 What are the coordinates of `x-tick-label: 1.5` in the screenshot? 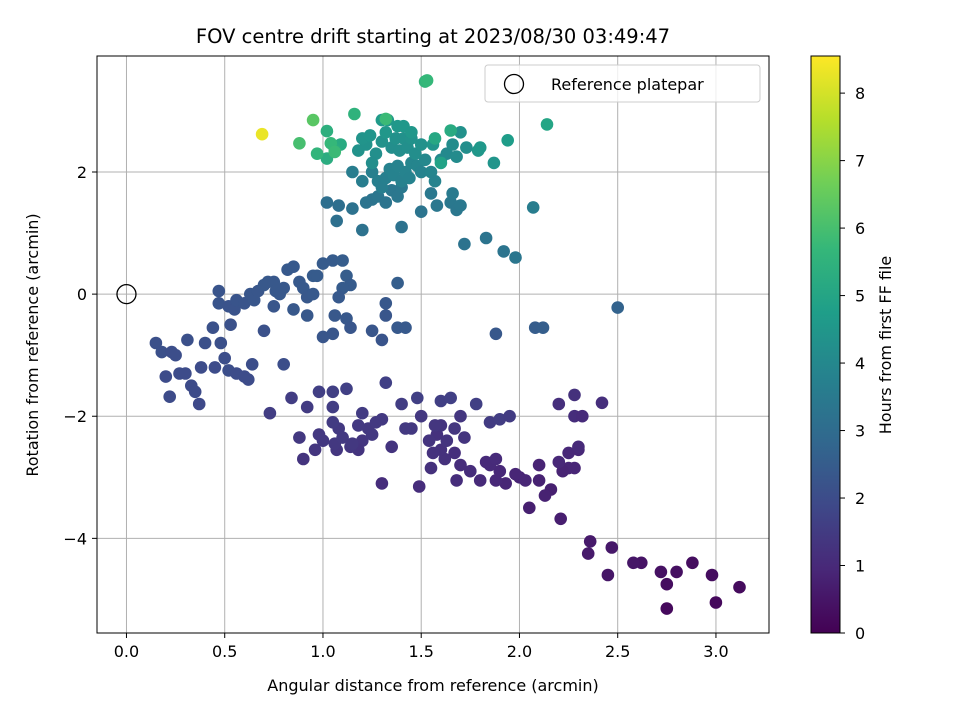 It's located at (420, 651).